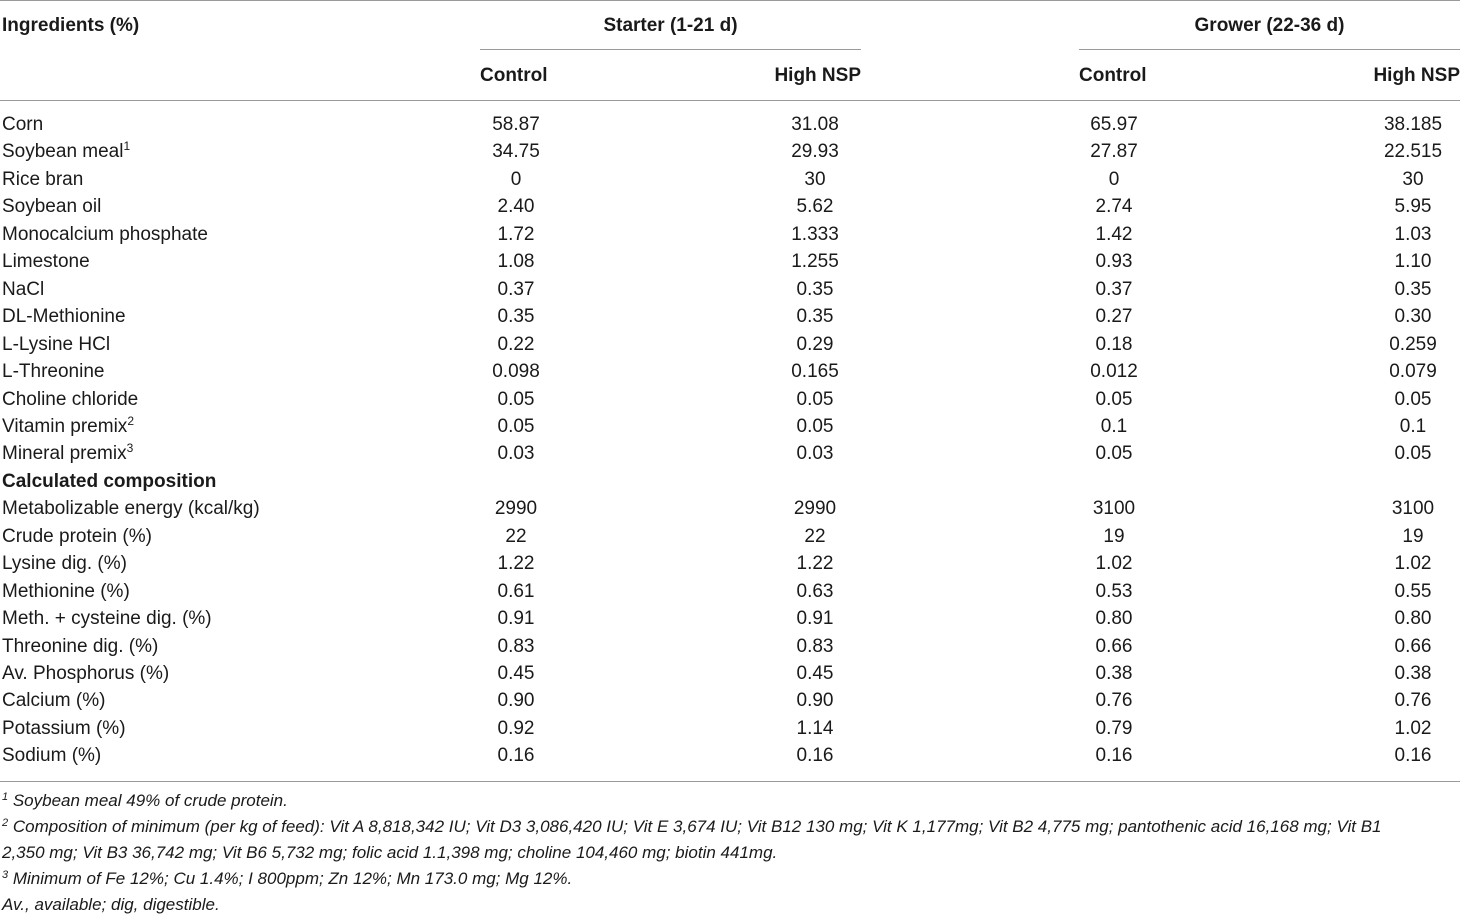 This screenshot has height=916, width=1460. I want to click on row-label: Soybean meal1, so click(66, 150).